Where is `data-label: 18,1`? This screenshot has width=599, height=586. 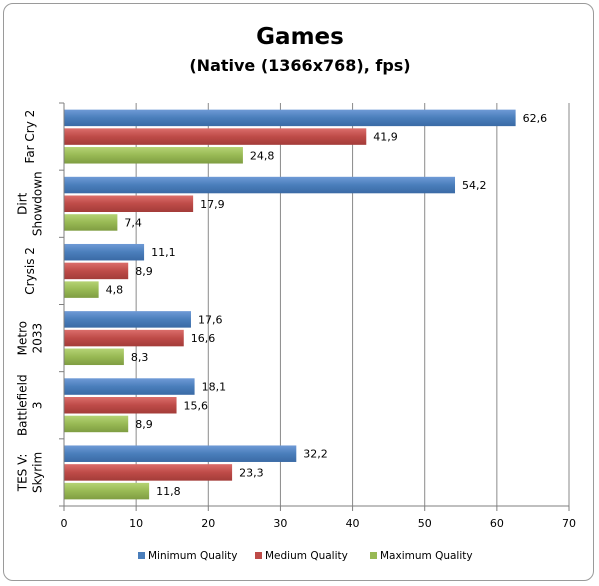 data-label: 18,1 is located at coordinates (214, 387).